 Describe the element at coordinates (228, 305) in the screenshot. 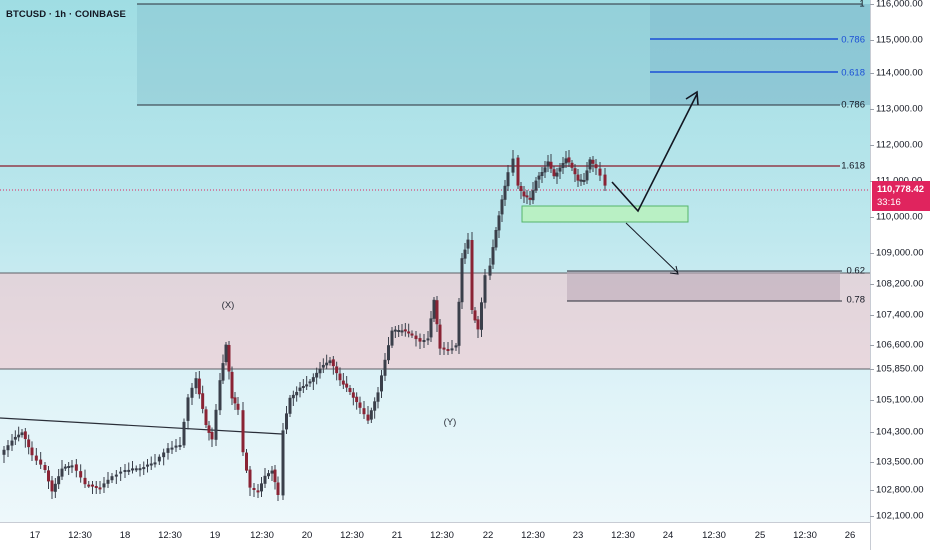

I see `wave-label-x: (X)` at that location.